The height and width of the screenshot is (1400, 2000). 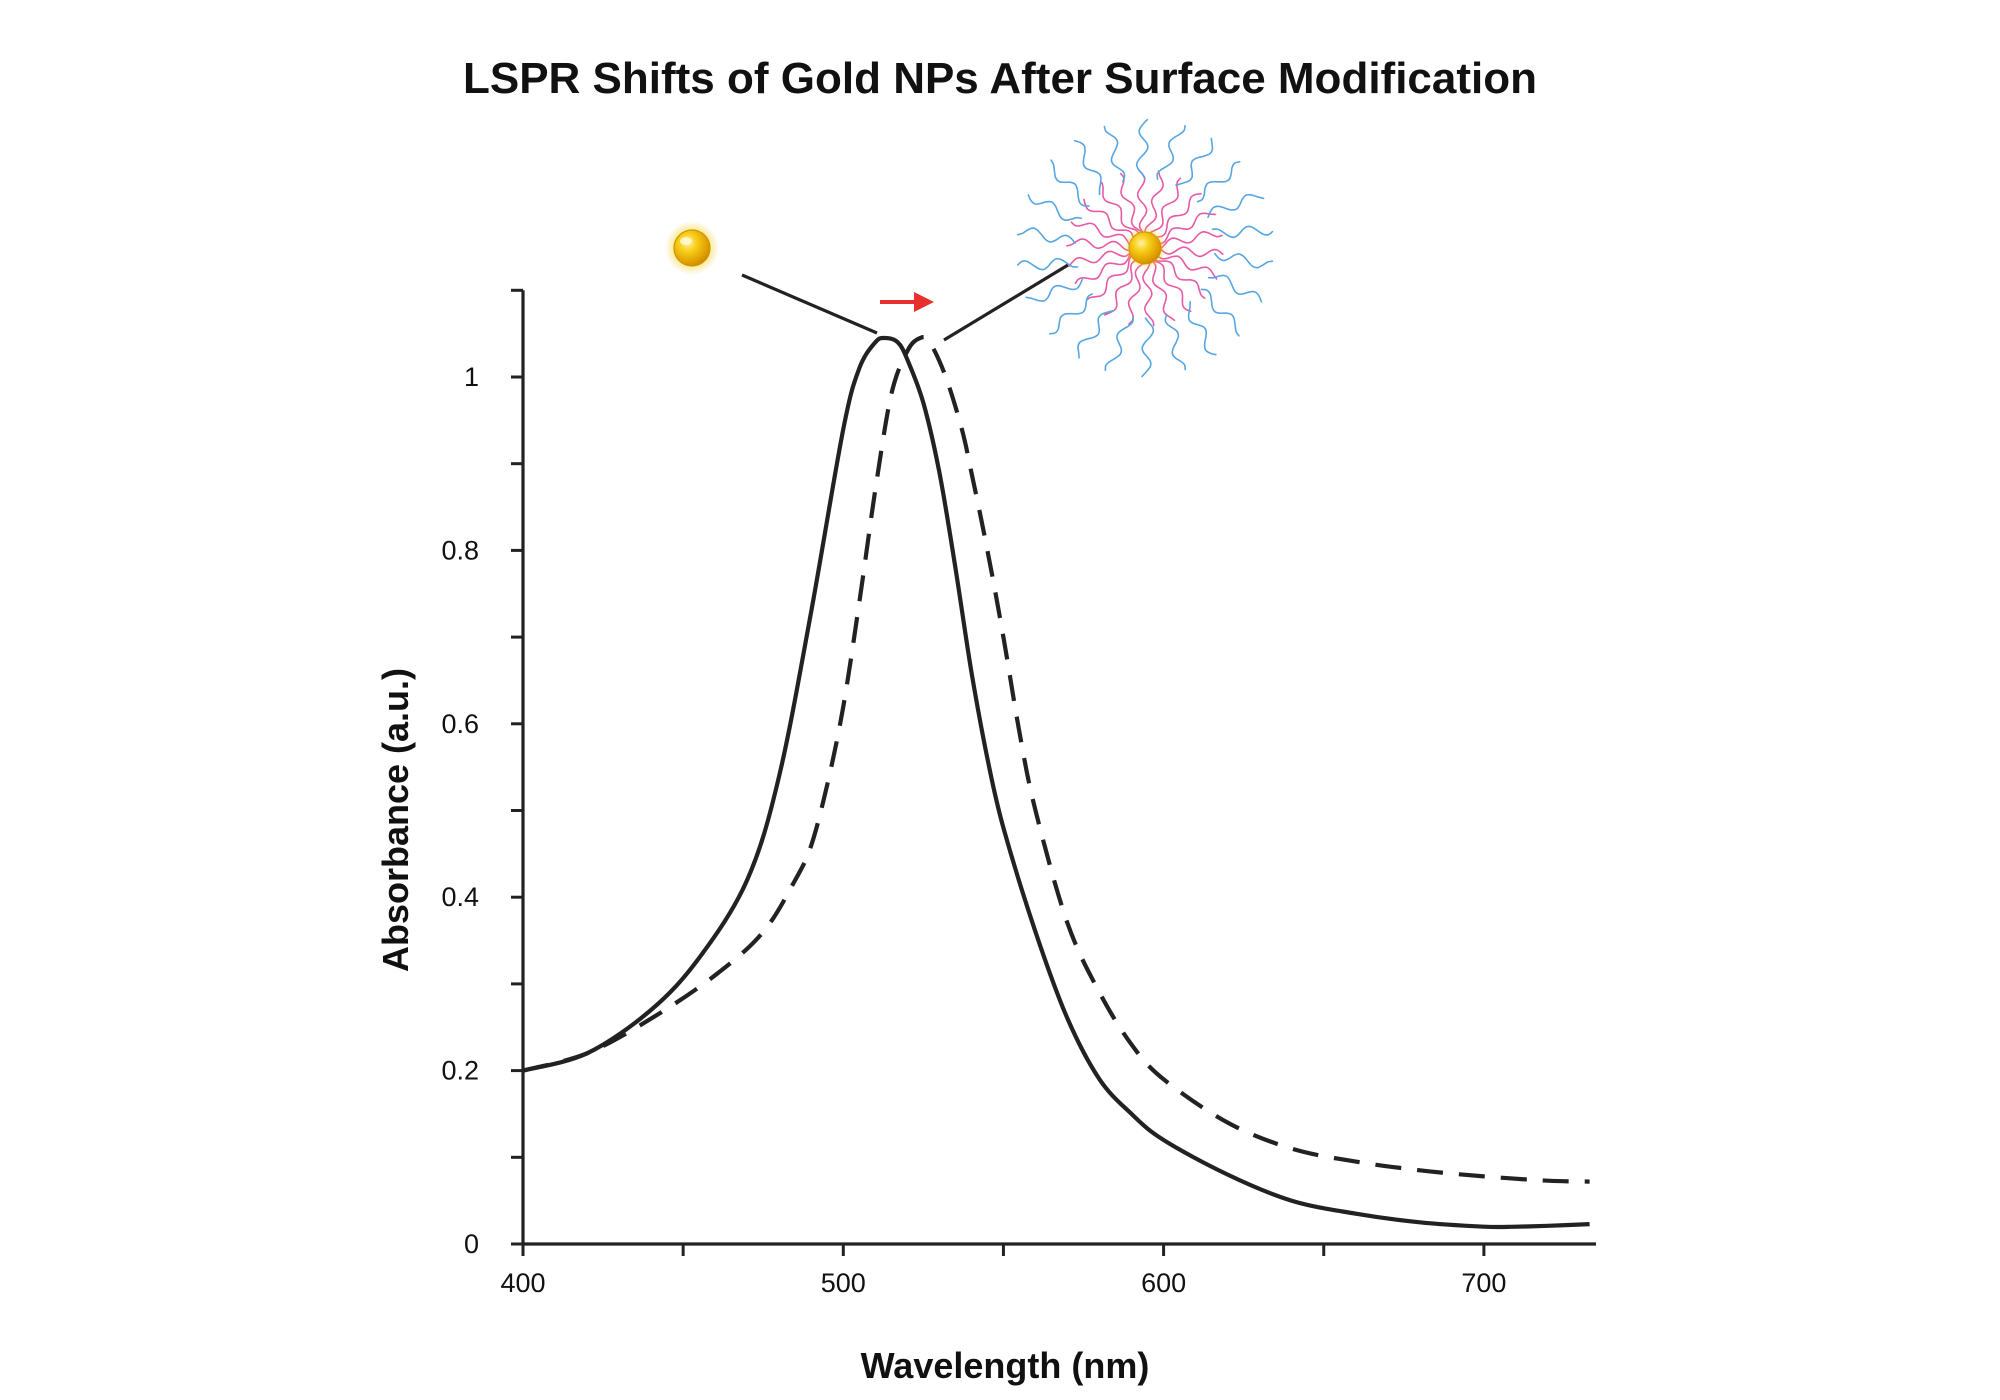 I want to click on y-axis-label: Absorbance (a.u.), so click(x=395, y=820).